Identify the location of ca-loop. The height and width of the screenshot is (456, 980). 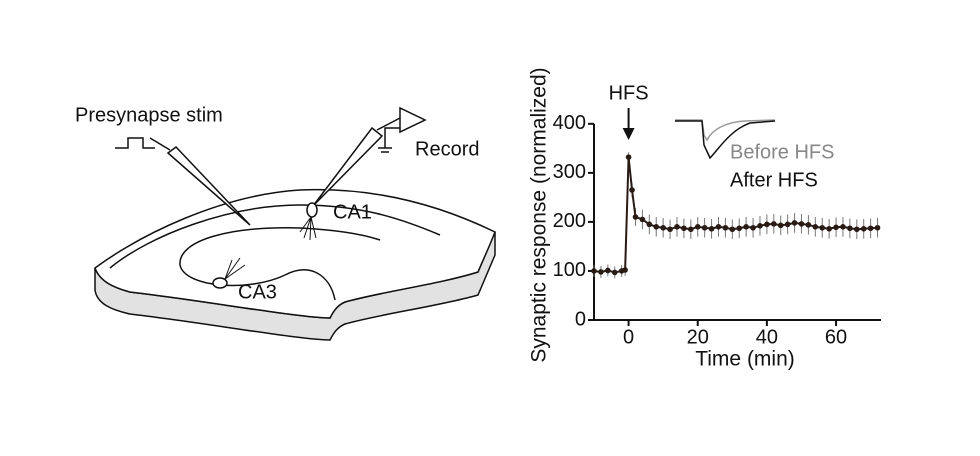
(280, 264).